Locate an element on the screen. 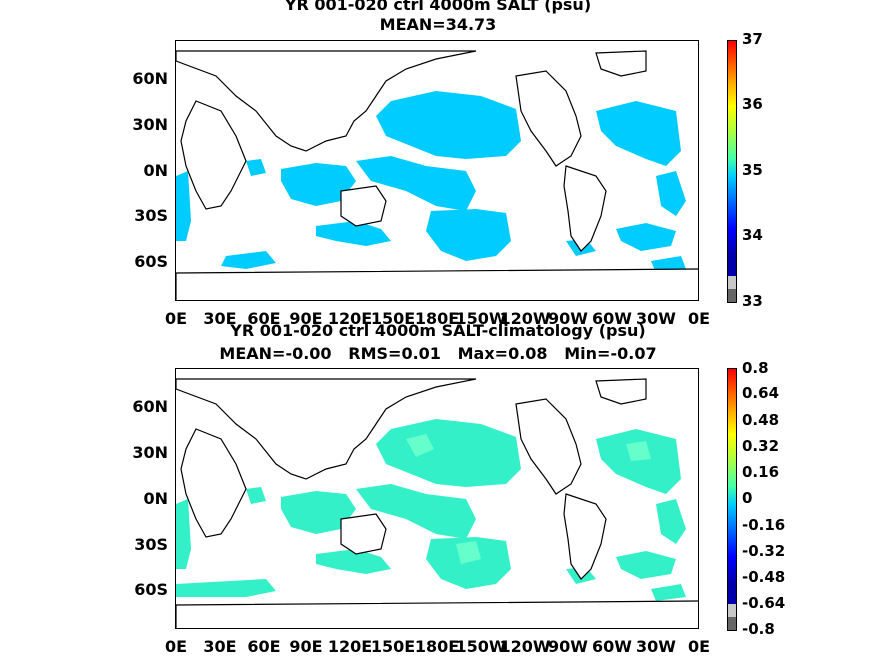 The height and width of the screenshot is (656, 875). panel2-colorbar-label: 0.48 is located at coordinates (761, 420).